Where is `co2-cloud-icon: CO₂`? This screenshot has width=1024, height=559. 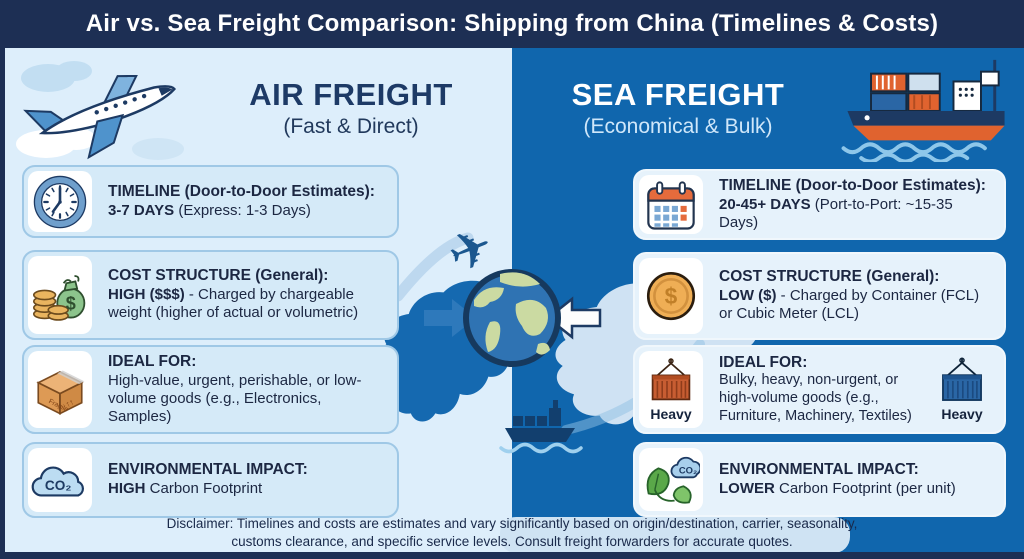 co2-cloud-icon: CO₂ is located at coordinates (60, 480).